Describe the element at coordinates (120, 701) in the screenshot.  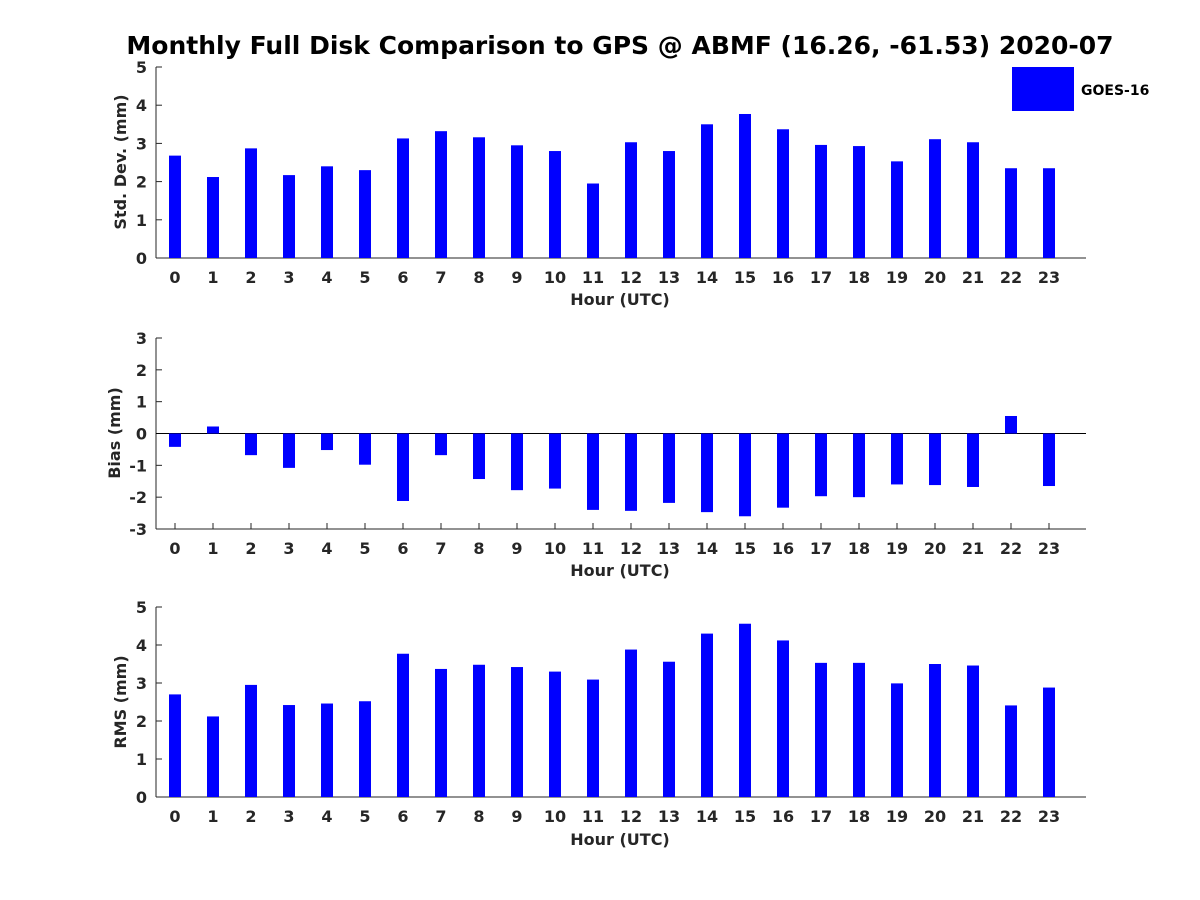
I see `y-axis-label: RMS (mm)` at that location.